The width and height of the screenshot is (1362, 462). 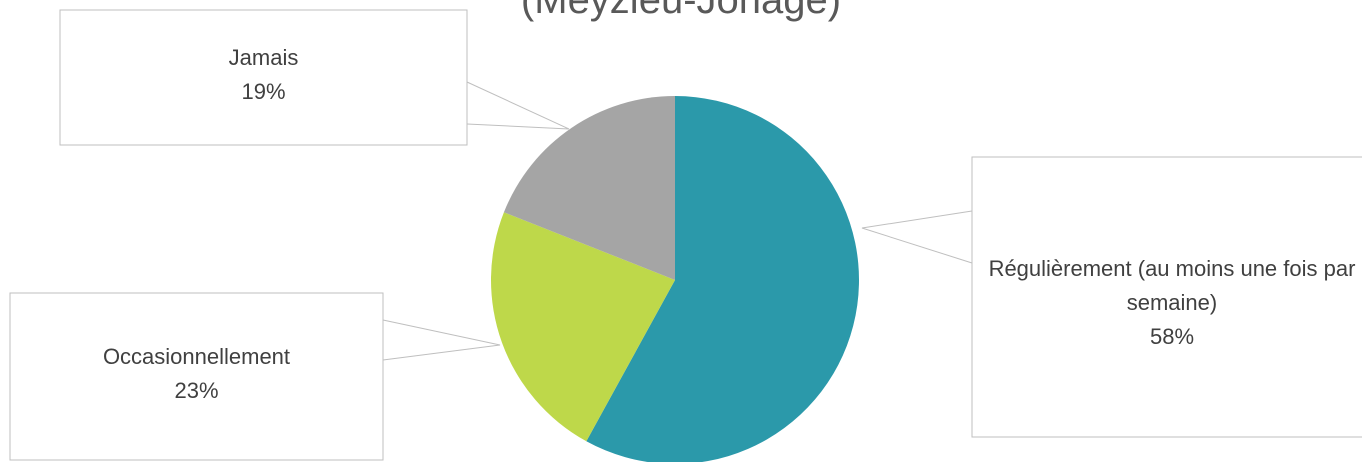 What do you see at coordinates (681, 11) in the screenshot?
I see `chart-title: (Meyzieu-Jonage)` at bounding box center [681, 11].